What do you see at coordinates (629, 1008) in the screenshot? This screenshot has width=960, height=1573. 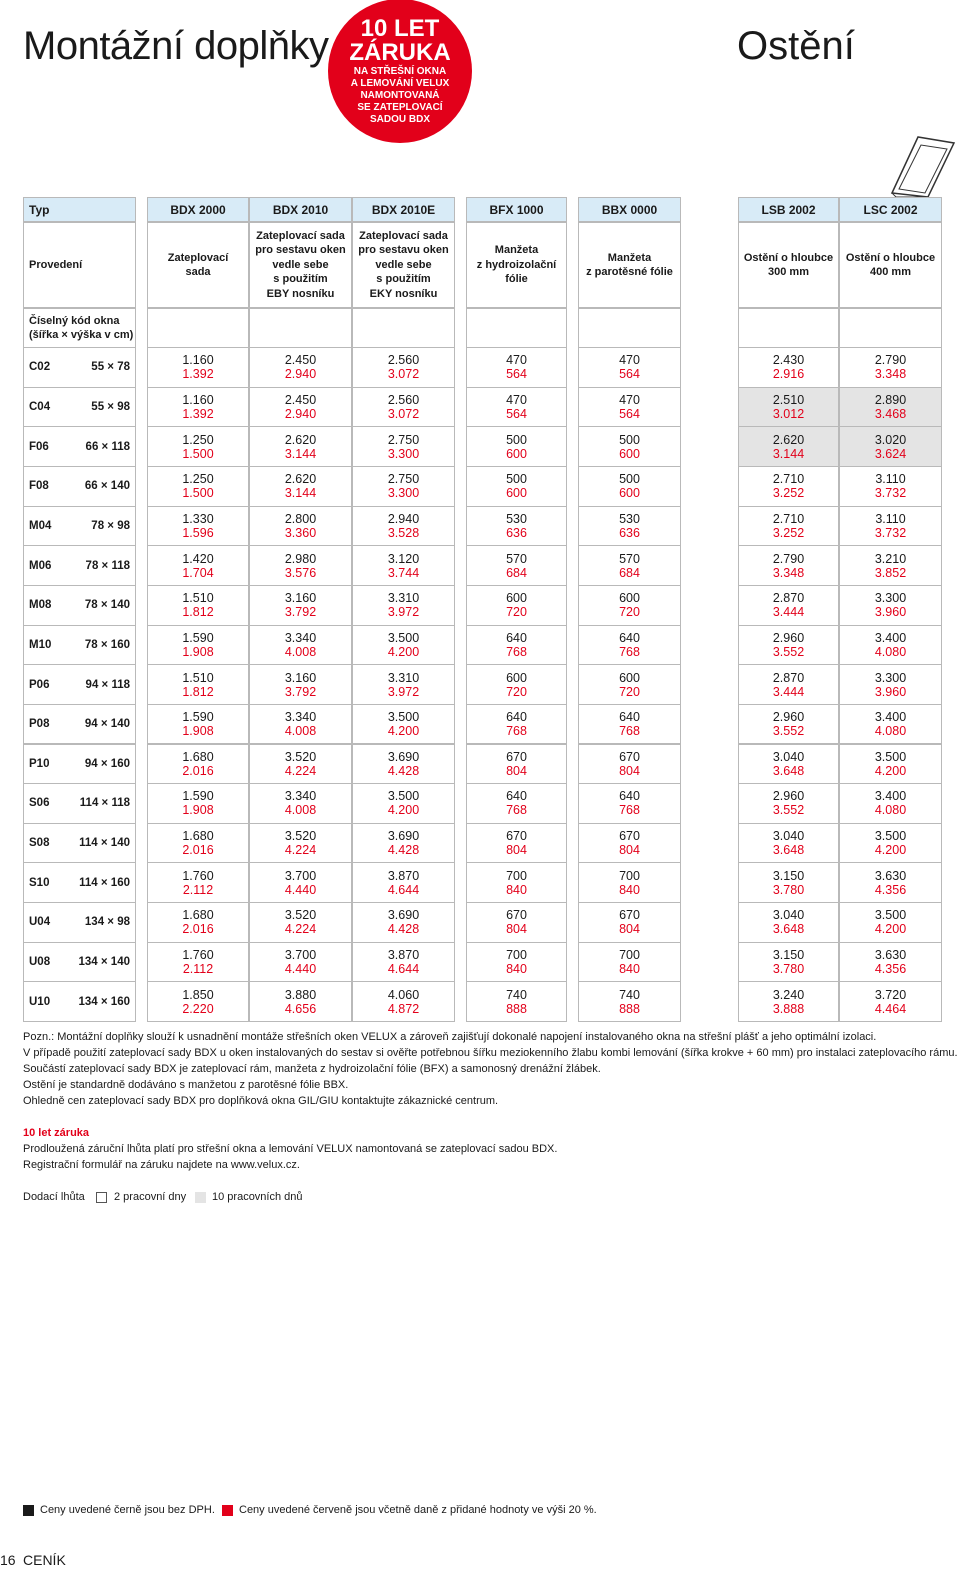 I see `price-gross: 888` at bounding box center [629, 1008].